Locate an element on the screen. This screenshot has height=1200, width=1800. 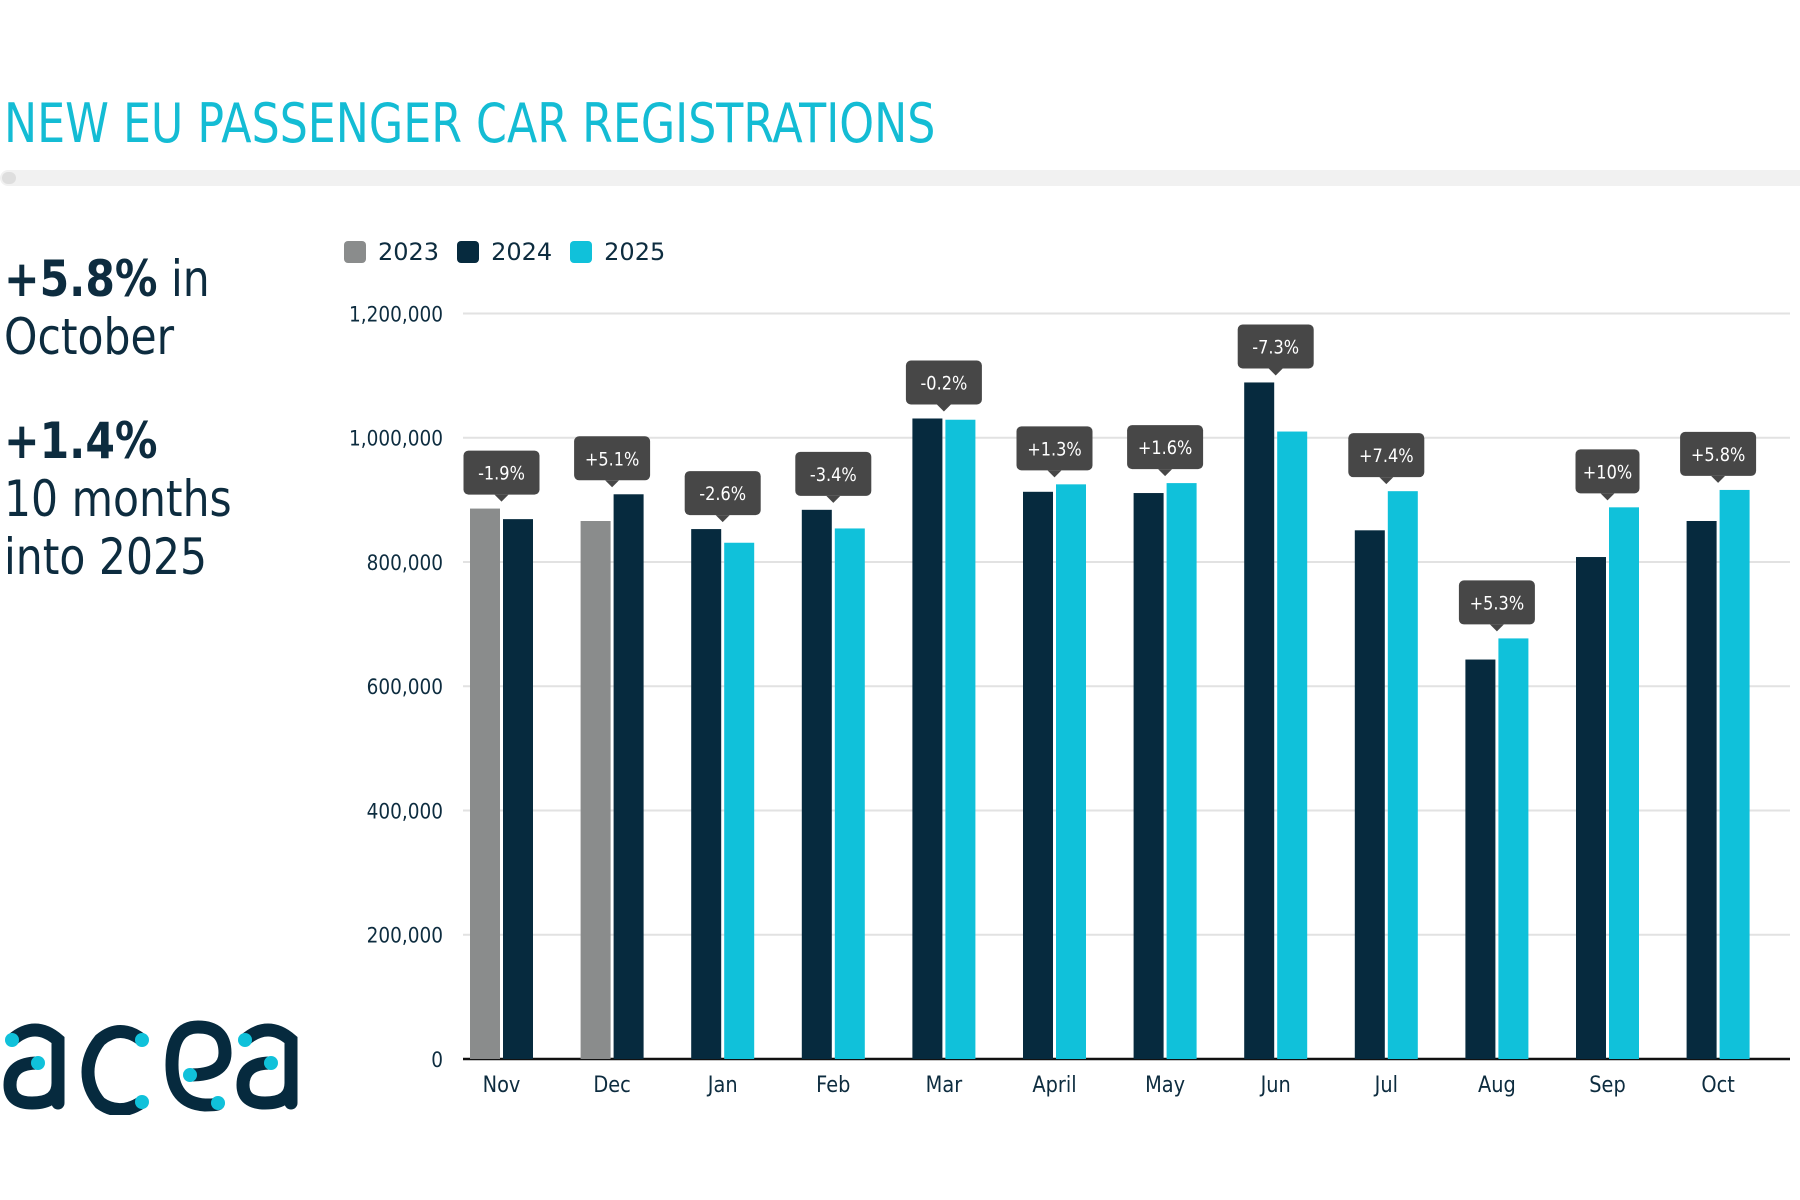
bar-2025-jun is located at coordinates (1292, 745).